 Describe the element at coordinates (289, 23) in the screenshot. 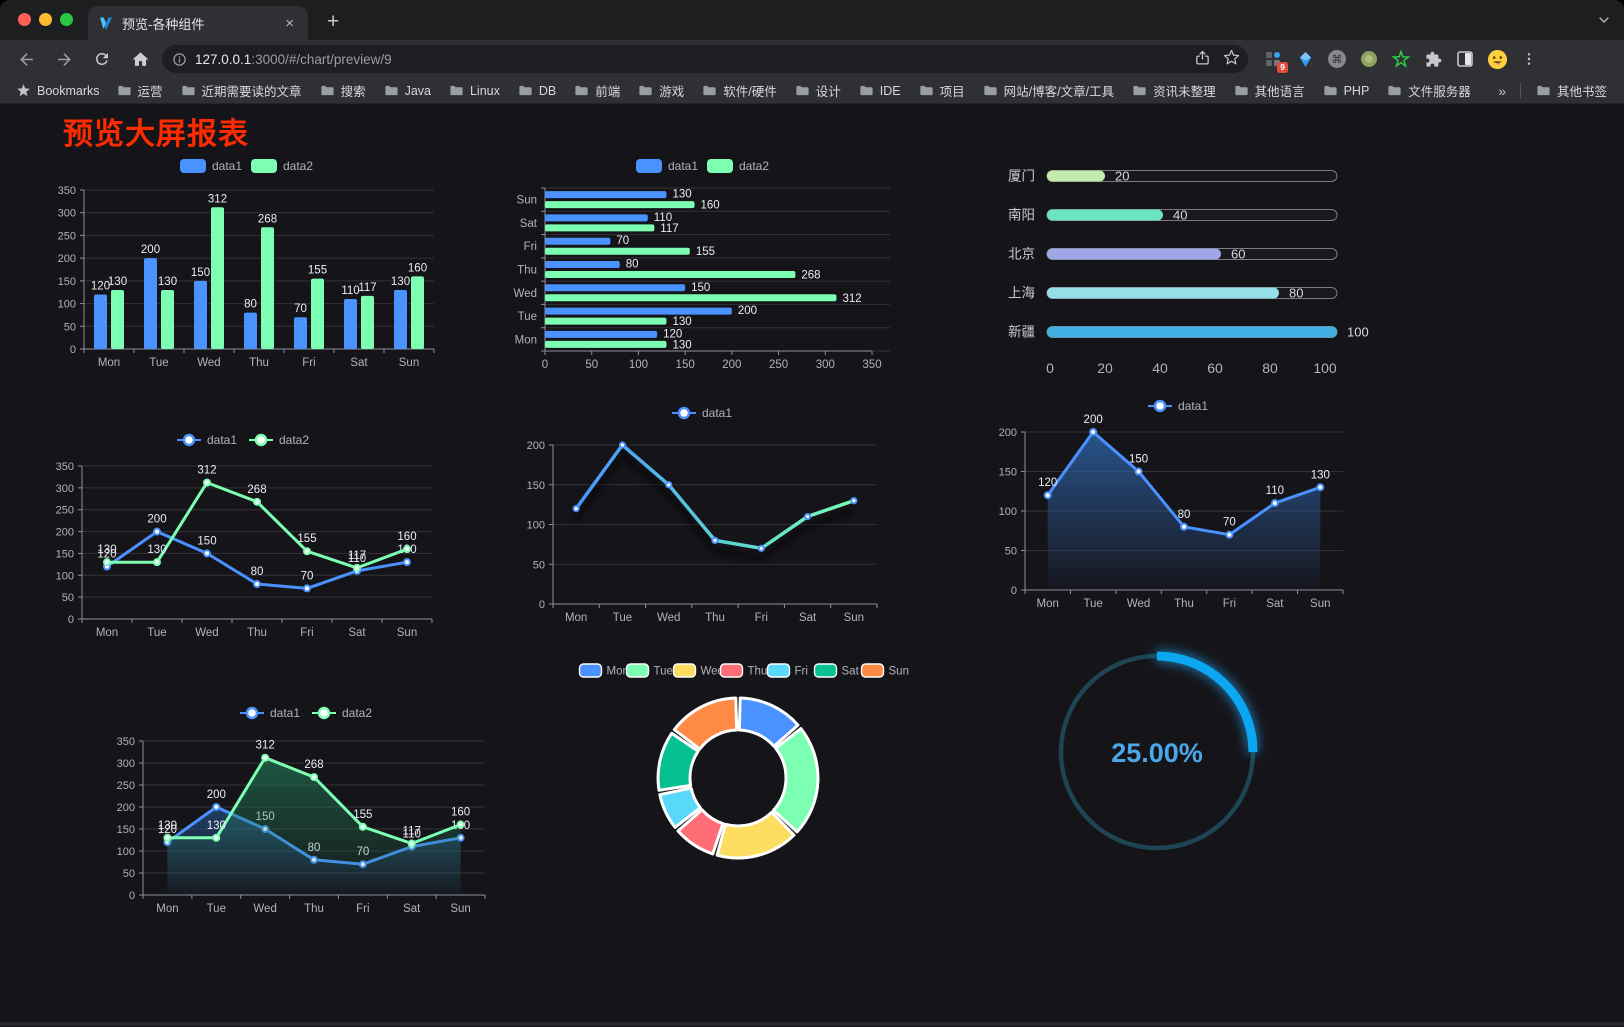

I see `tab-close-icon: ×` at that location.